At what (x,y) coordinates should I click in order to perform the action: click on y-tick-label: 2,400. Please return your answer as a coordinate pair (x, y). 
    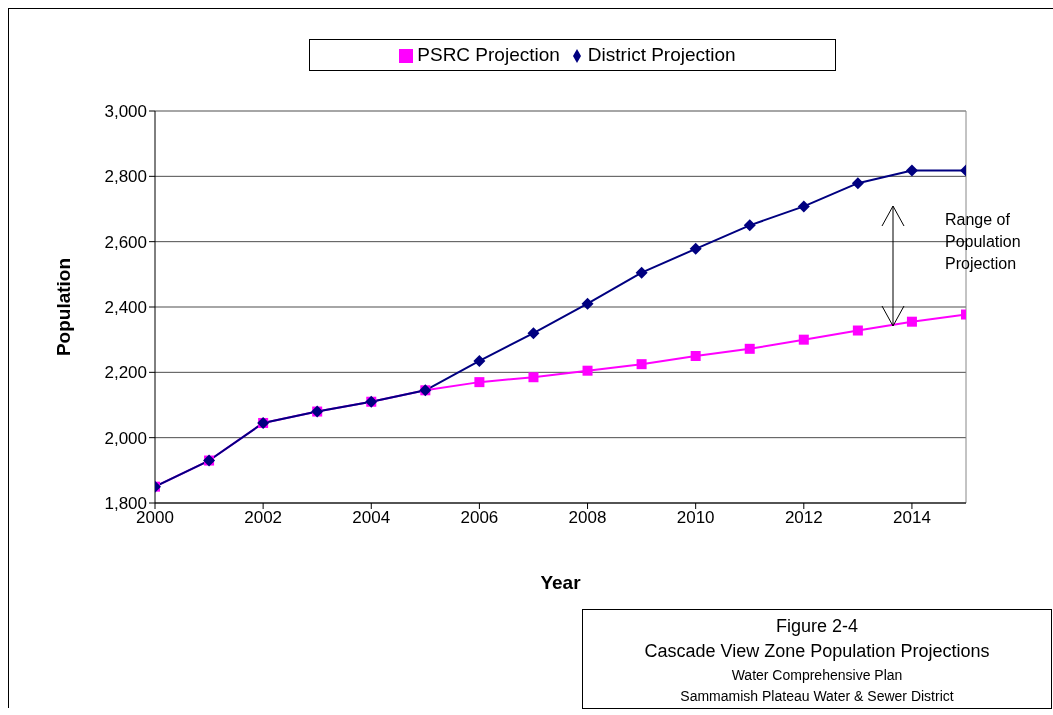
    Looking at the image, I should click on (125, 308).